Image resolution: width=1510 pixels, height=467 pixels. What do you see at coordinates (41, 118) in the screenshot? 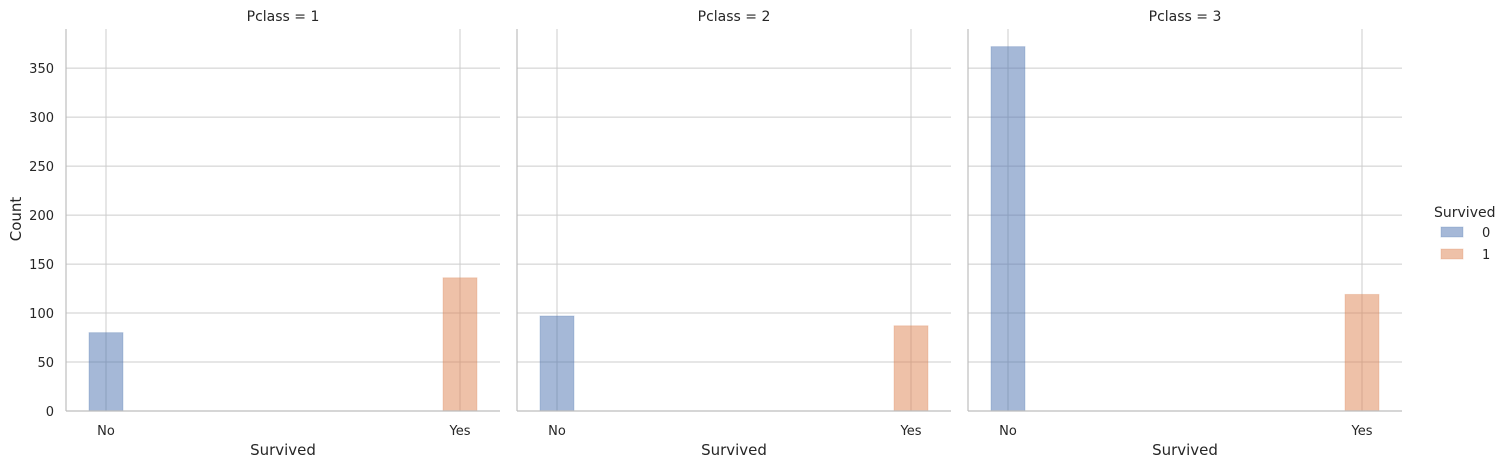
I see `y-tick-label: 300` at bounding box center [41, 118].